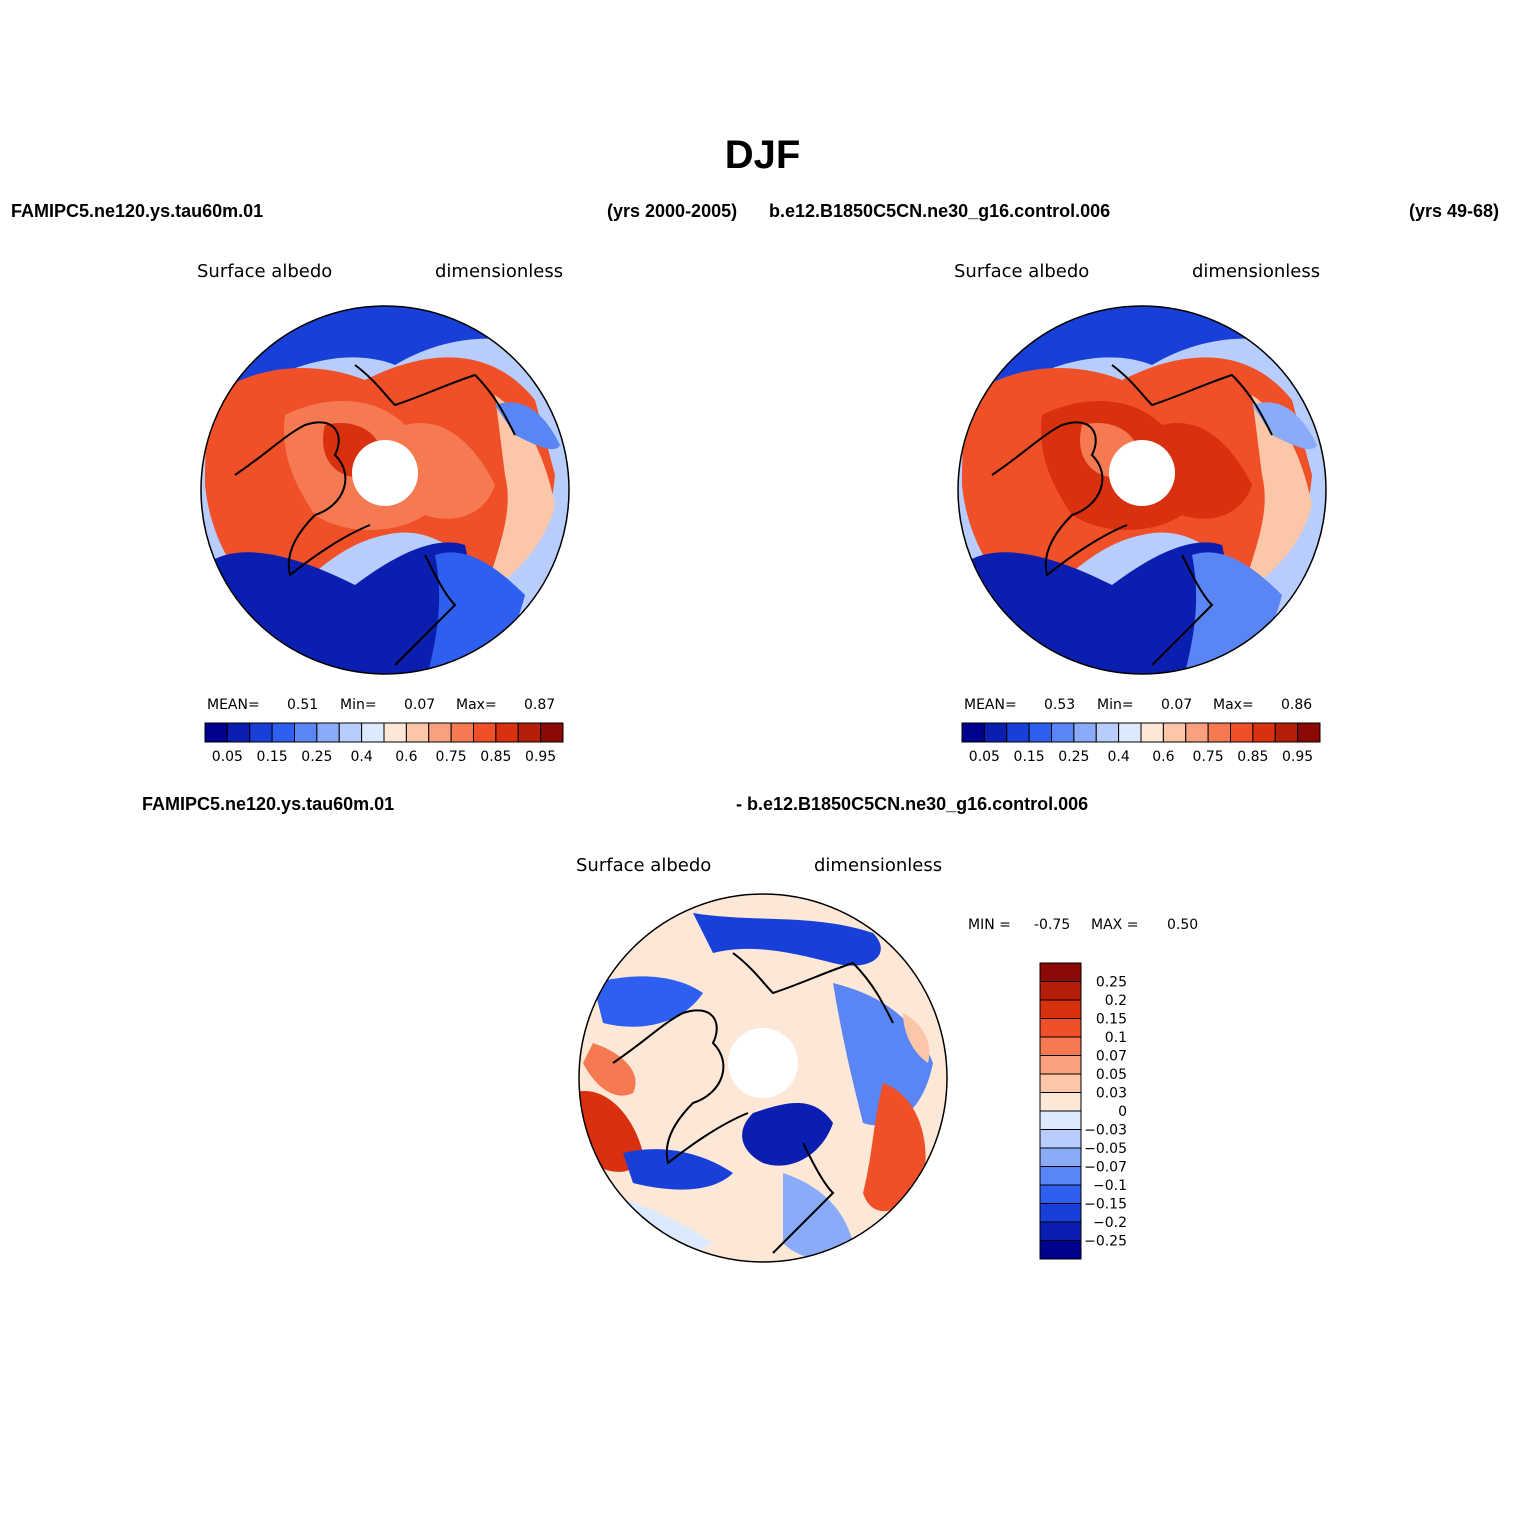 The image size is (1525, 1525). What do you see at coordinates (268, 804) in the screenshot?
I see `diff-case-a-title: FAMIPC5.ne120.ys.tau60m.01` at bounding box center [268, 804].